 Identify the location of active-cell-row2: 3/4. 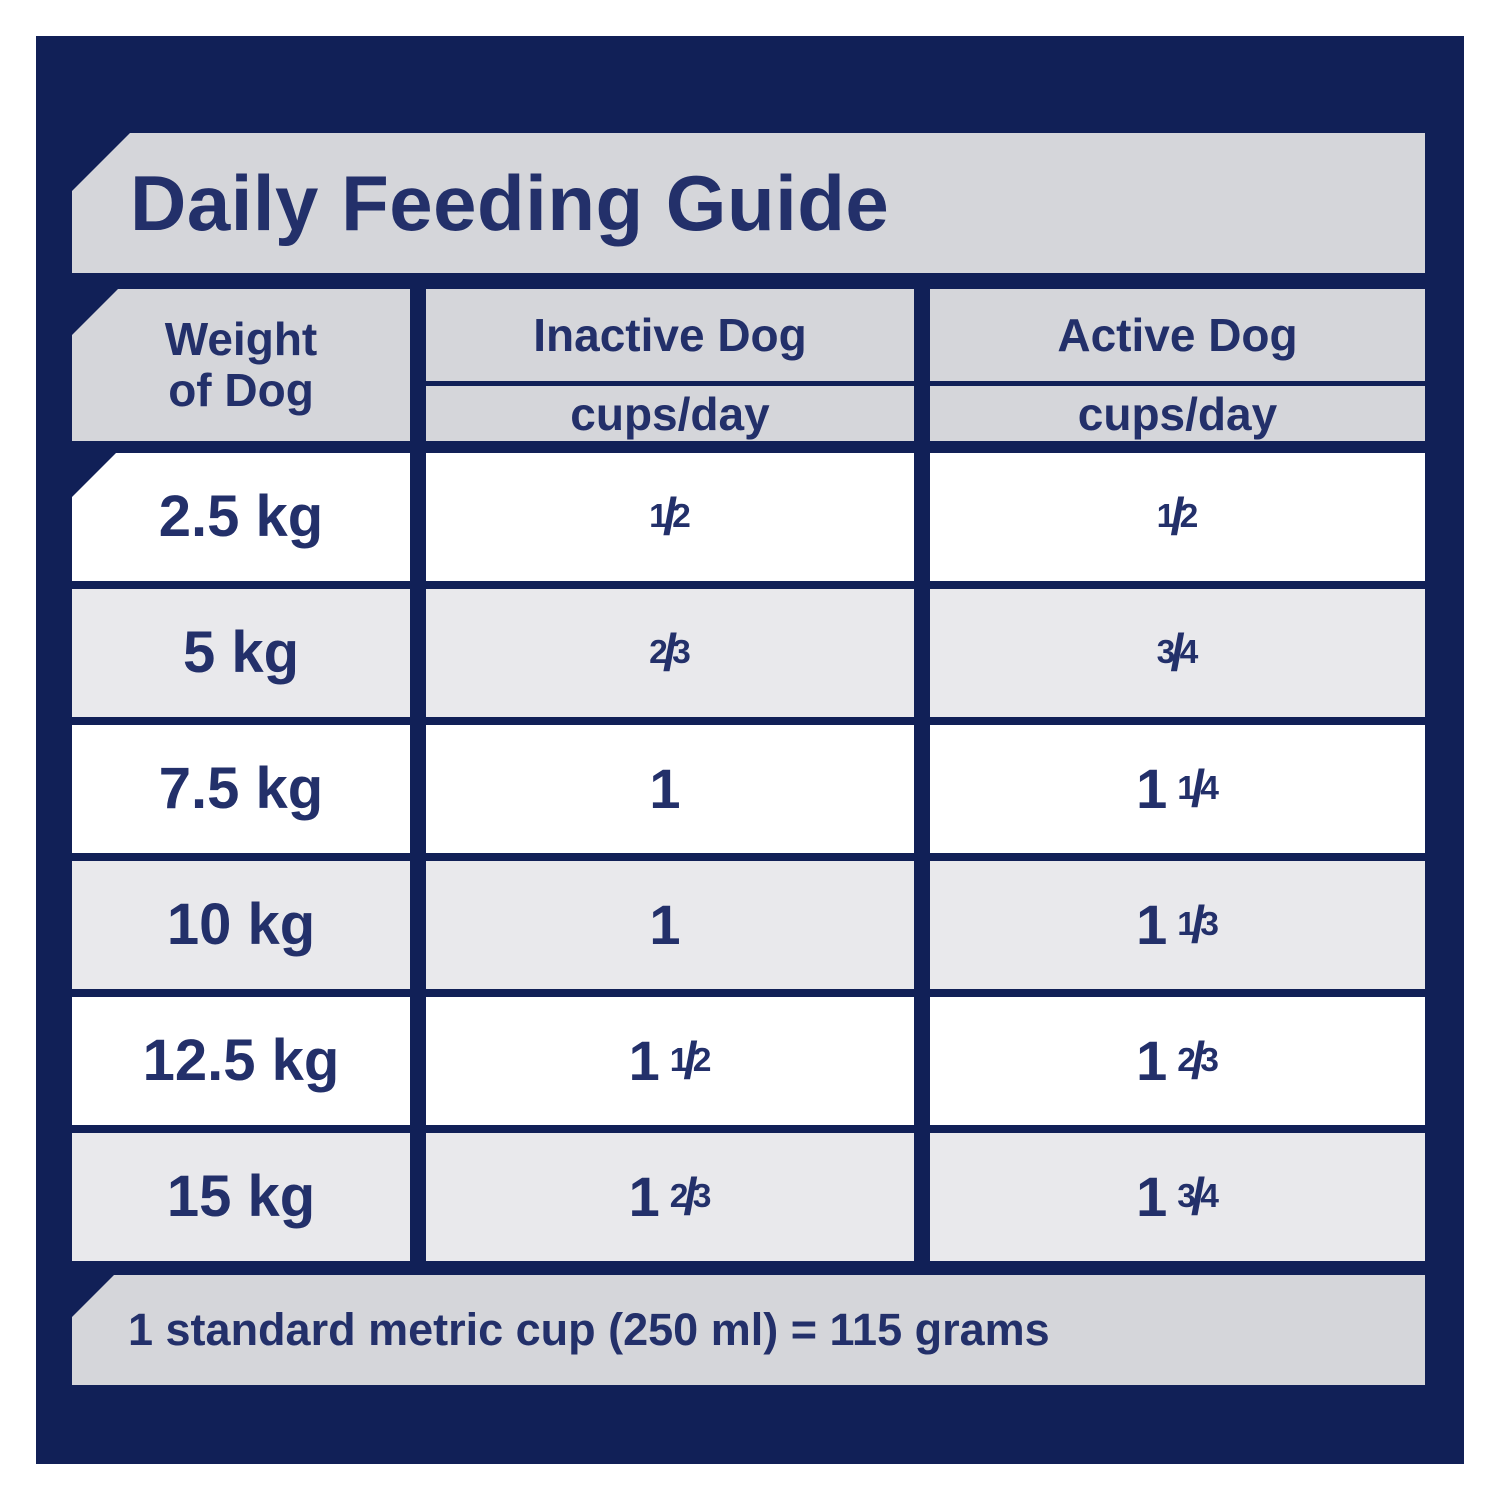
(1177, 653).